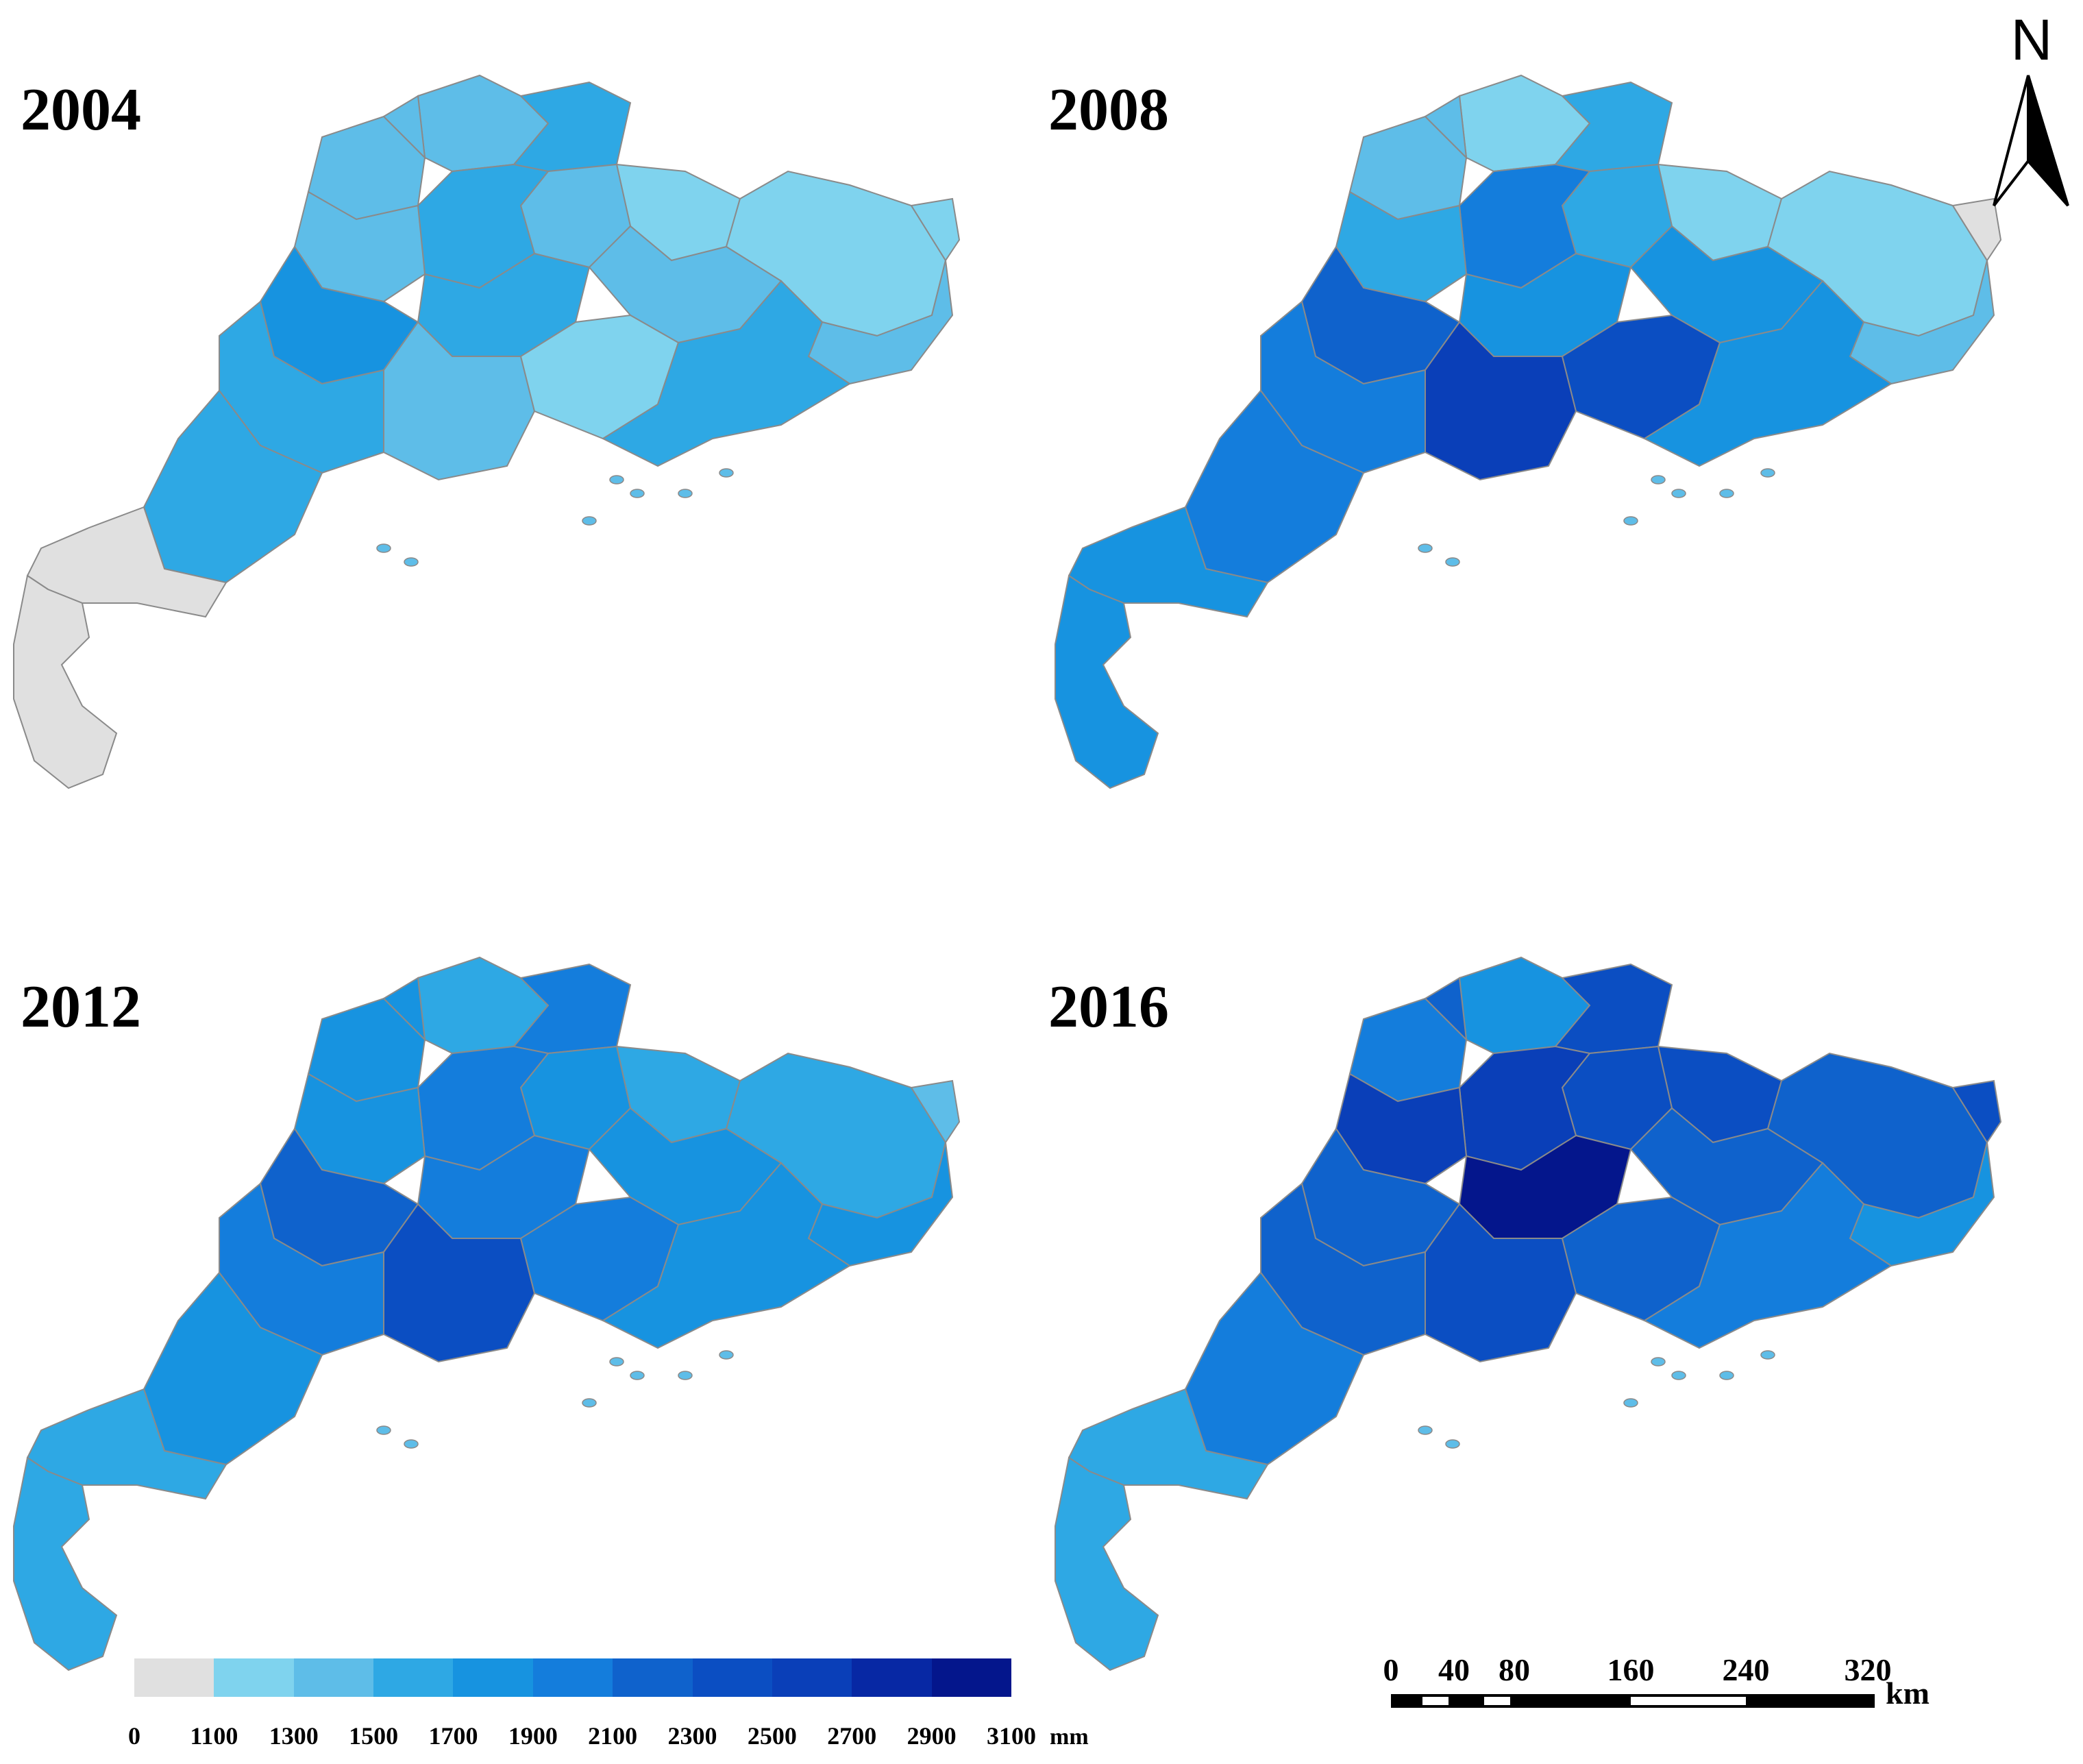  Describe the element at coordinates (2031, 141) in the screenshot. I see `north-arrow-icon` at that location.